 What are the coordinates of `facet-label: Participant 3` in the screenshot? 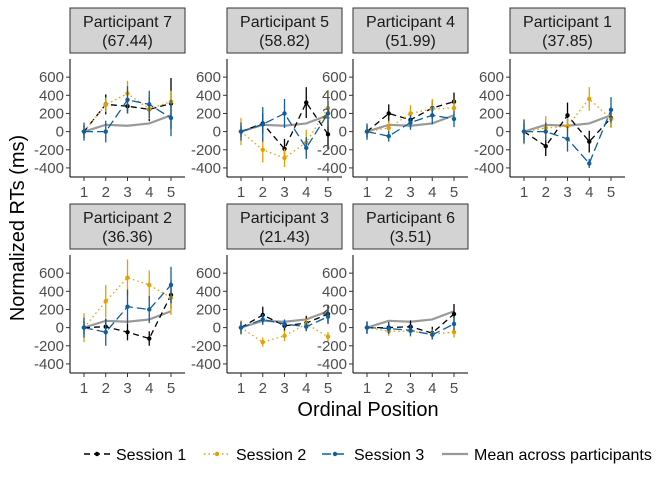 It's located at (284, 218).